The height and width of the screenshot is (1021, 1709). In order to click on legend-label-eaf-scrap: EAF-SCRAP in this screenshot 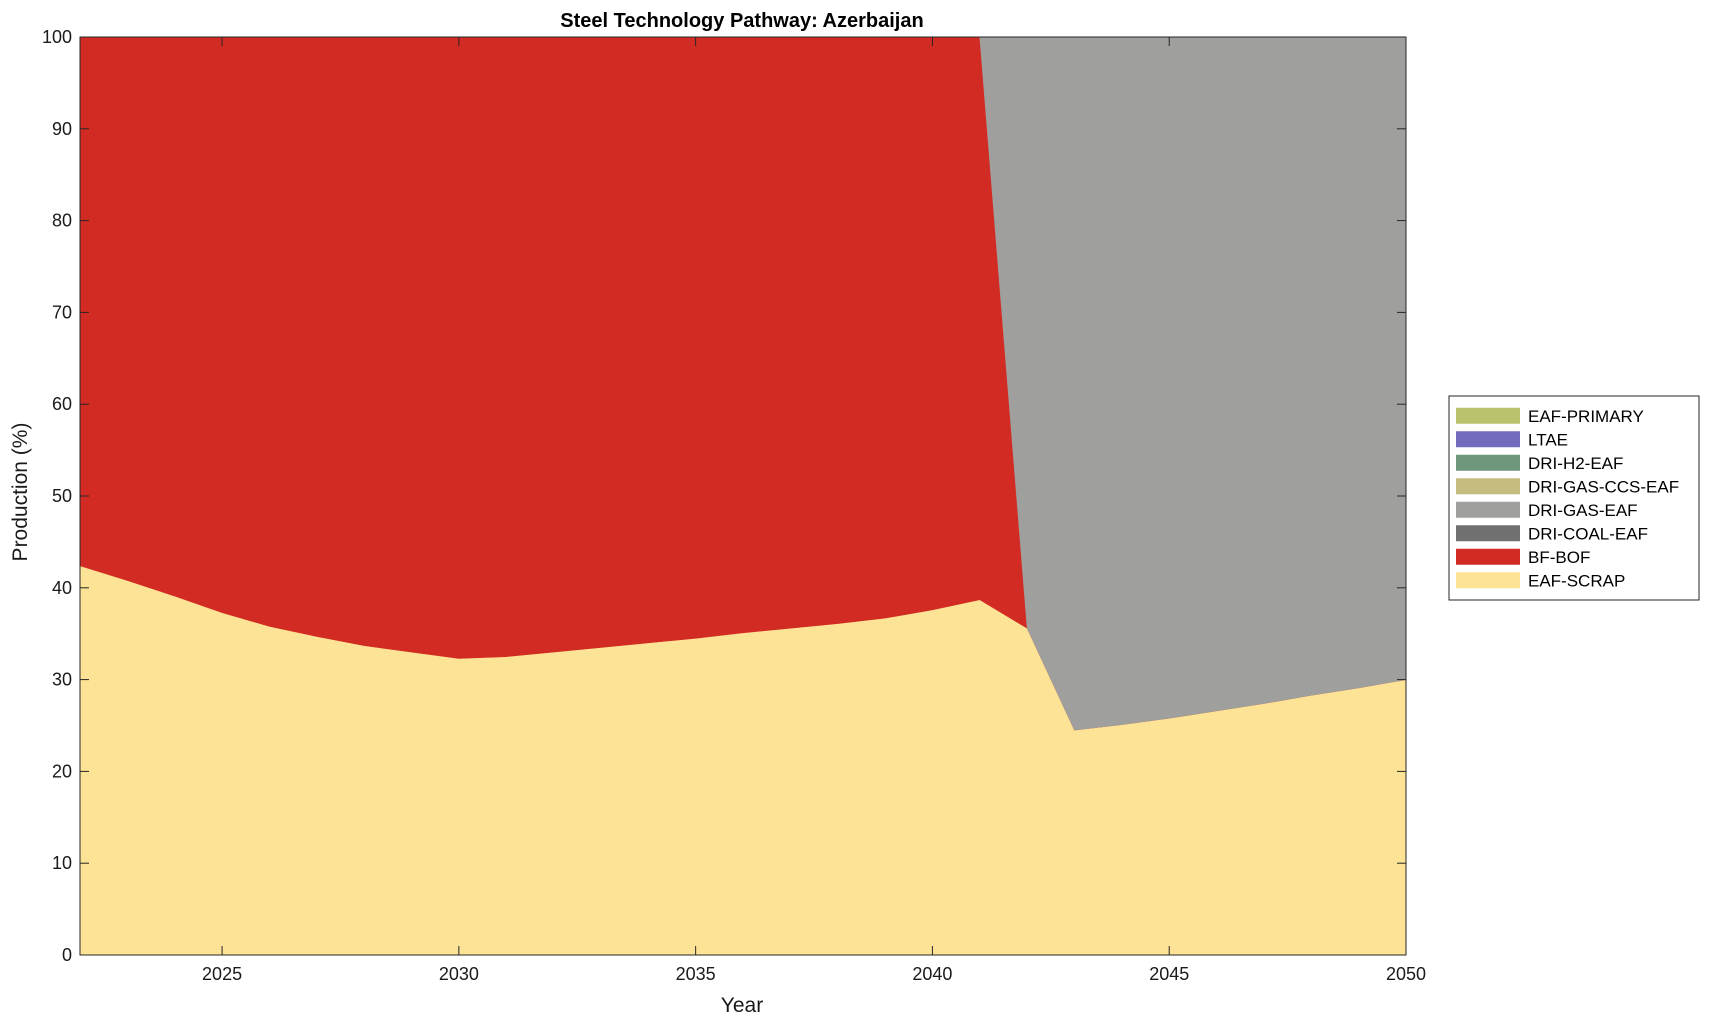, I will do `click(1576, 580)`.